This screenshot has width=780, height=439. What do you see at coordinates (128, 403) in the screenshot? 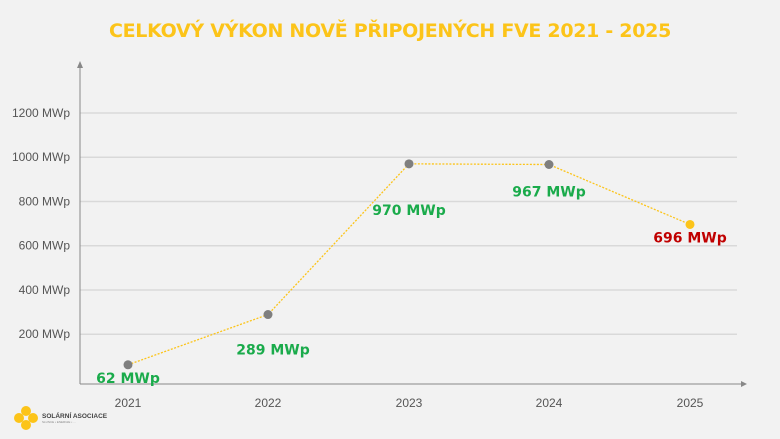
I see `x-tick-label: 2021` at bounding box center [128, 403].